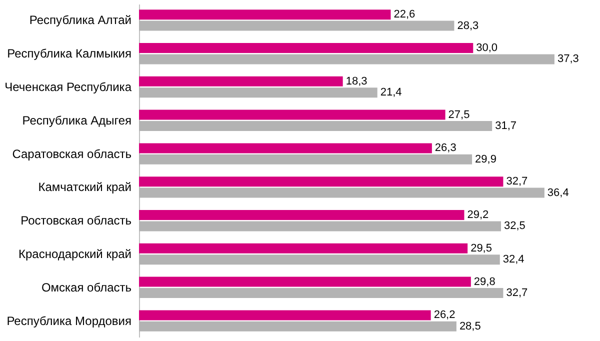 The width and height of the screenshot is (600, 341). I want to click on data-label: 29,5, so click(481, 248).